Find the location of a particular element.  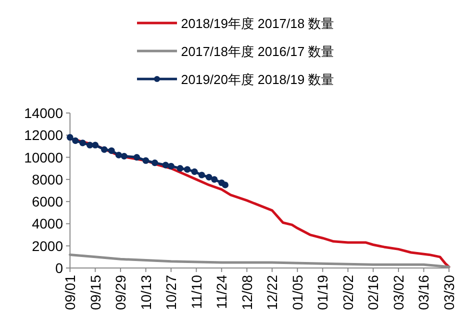

y-tick-label: 2000 is located at coordinates (48, 246).